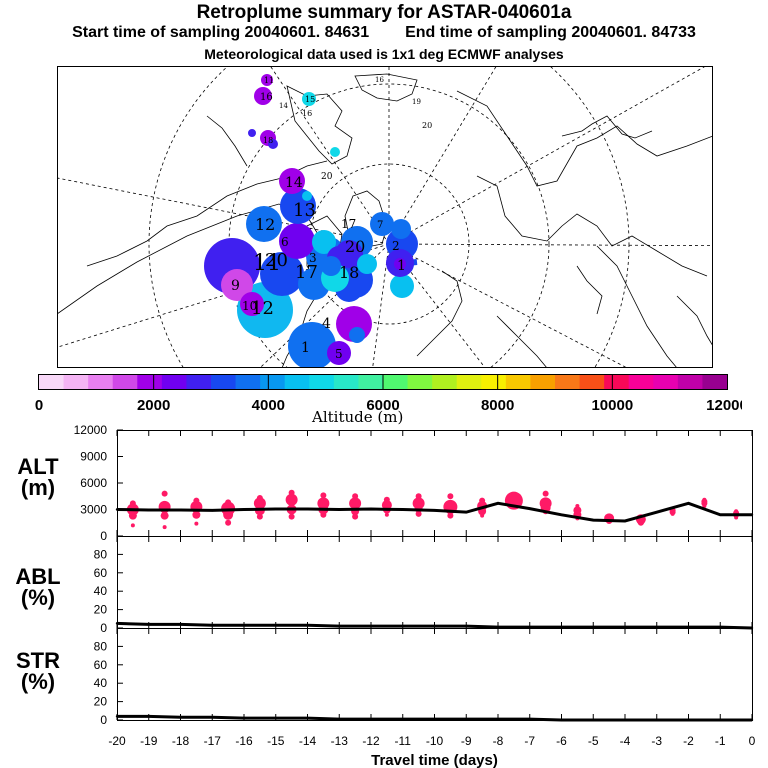  Describe the element at coordinates (283, 106) in the screenshot. I see `plume-label: 14` at that location.